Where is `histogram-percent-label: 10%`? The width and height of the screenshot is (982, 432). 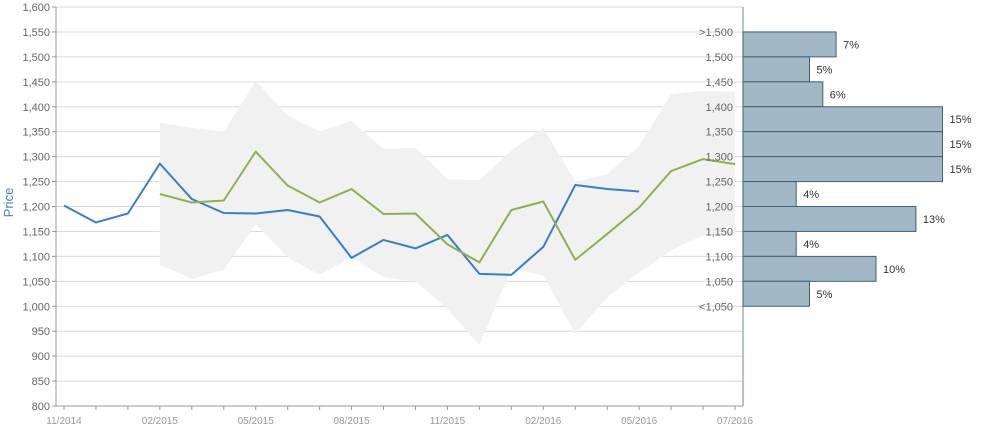
histogram-percent-label: 10% is located at coordinates (894, 270).